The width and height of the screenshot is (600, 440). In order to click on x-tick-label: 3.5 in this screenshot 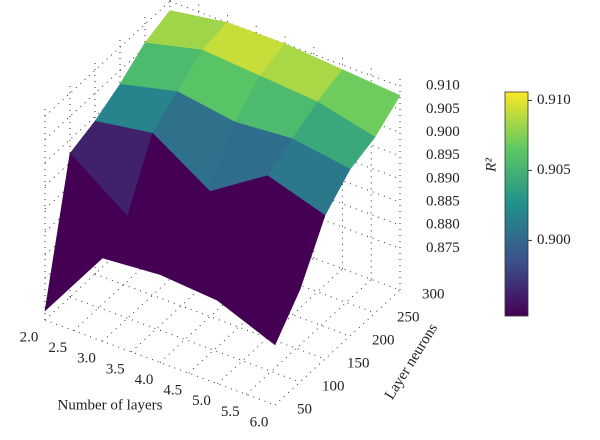, I will do `click(115, 369)`.